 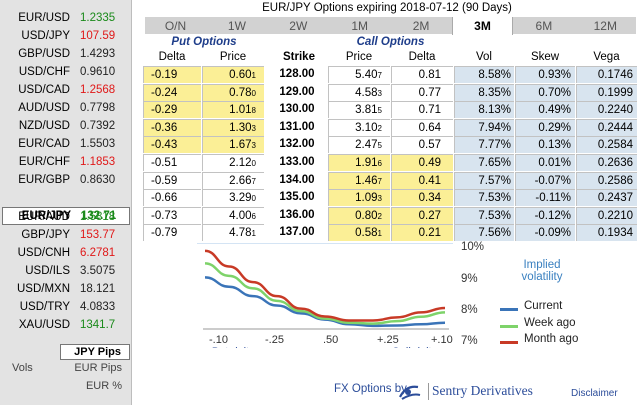 What do you see at coordinates (47, 271) in the screenshot?
I see `pair-name: USD/ILS` at bounding box center [47, 271].